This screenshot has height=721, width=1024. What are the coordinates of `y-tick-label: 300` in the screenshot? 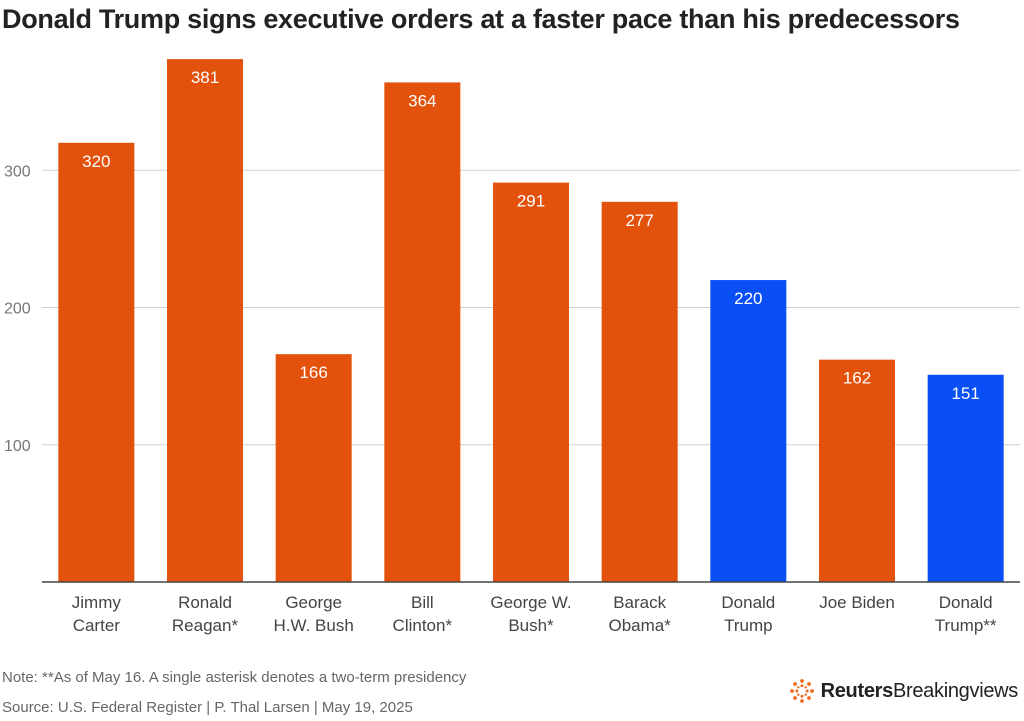 It's located at (17, 171).